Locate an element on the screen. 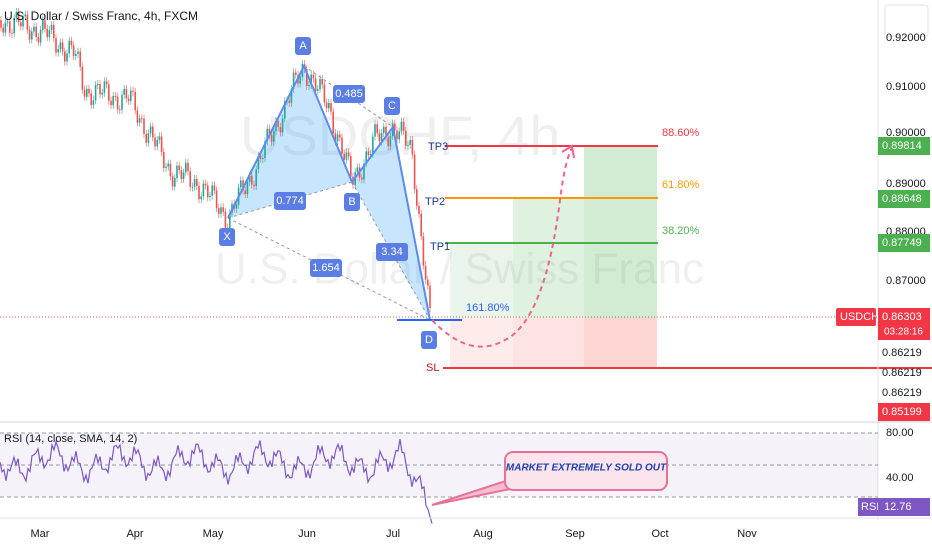 The width and height of the screenshot is (932, 550). tp-label: TP2 is located at coordinates (435, 202).